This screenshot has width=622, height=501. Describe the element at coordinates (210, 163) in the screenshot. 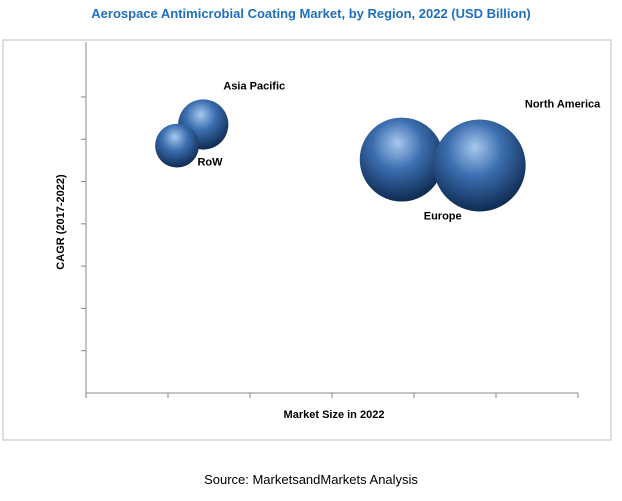

I see `bubble-label: RoW` at that location.